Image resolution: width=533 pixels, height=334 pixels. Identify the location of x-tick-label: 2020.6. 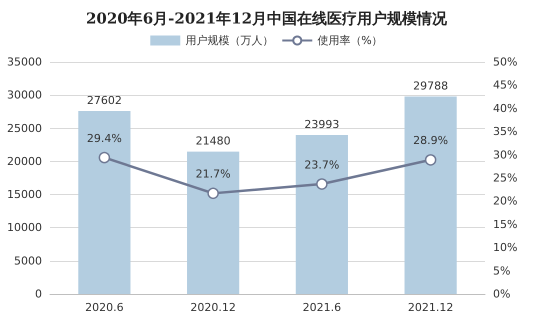
(104, 307).